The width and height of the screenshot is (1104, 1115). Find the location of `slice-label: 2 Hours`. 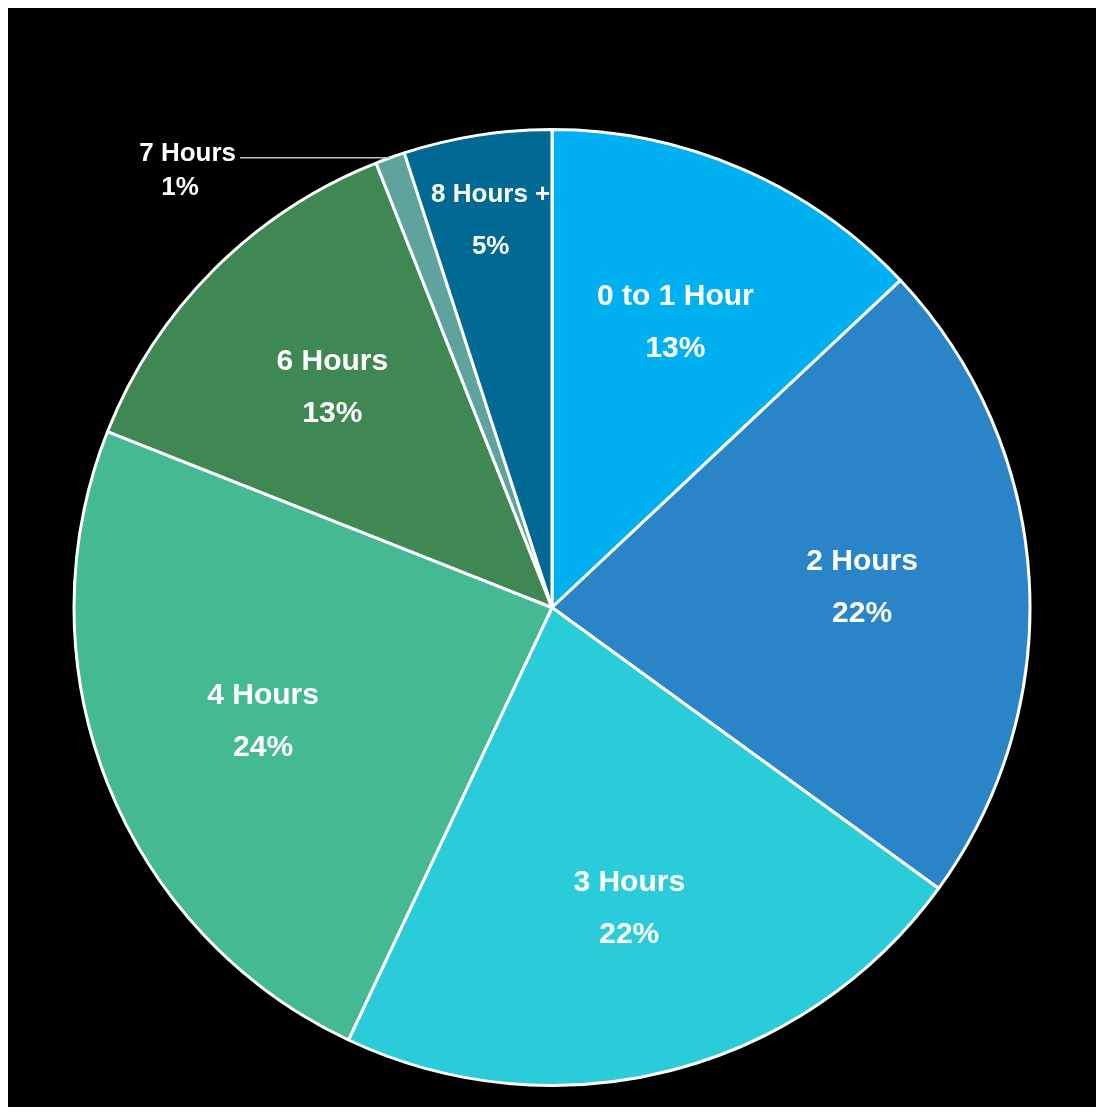

slice-label: 2 Hours is located at coordinates (862, 560).